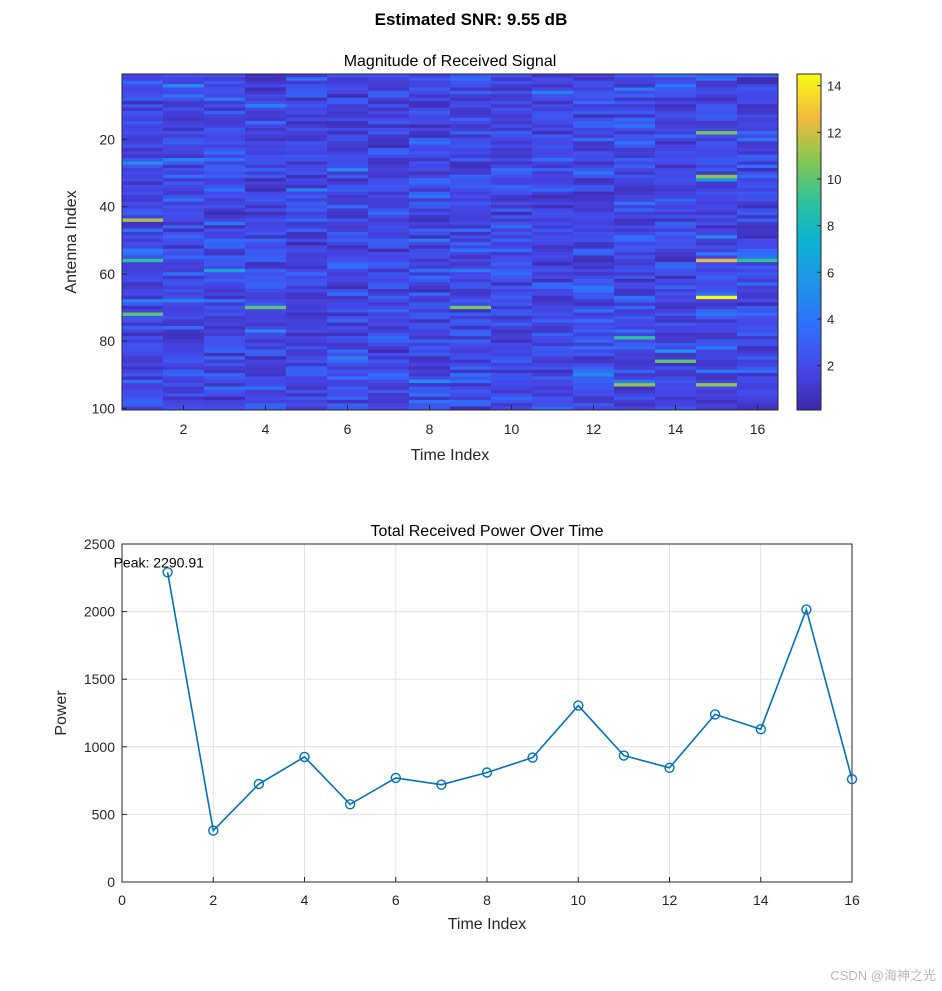 The width and height of the screenshot is (942, 991). What do you see at coordinates (806, 609) in the screenshot?
I see `data-point` at bounding box center [806, 609].